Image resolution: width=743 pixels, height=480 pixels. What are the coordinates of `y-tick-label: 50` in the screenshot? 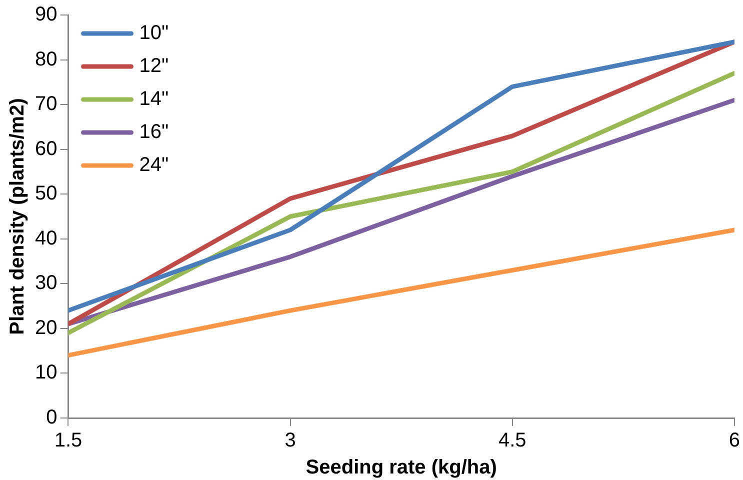 It's located at (46, 193).